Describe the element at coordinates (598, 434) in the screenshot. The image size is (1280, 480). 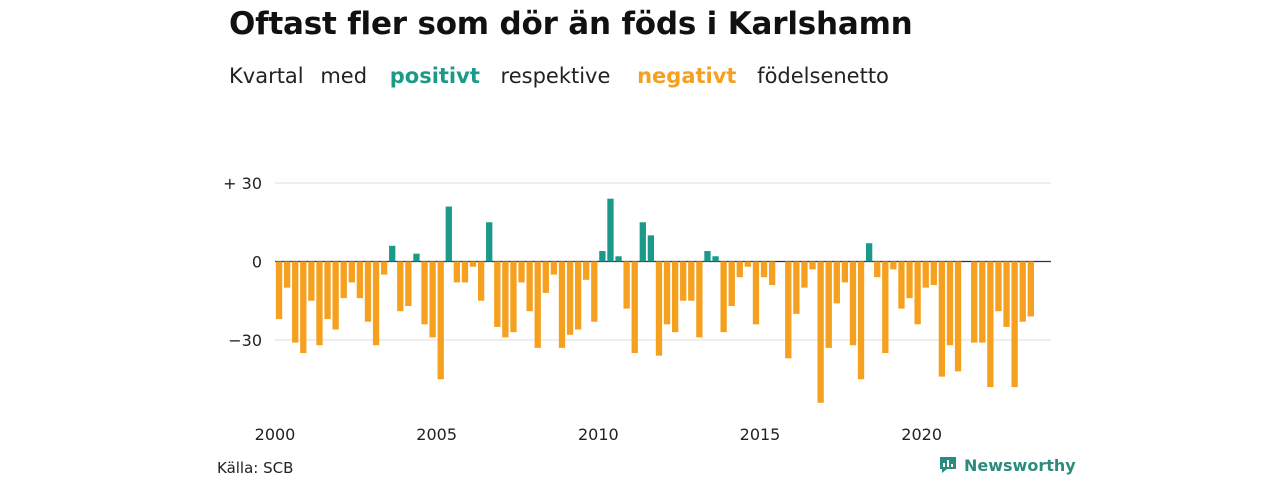
I see `x-tick-label: 2010` at that location.